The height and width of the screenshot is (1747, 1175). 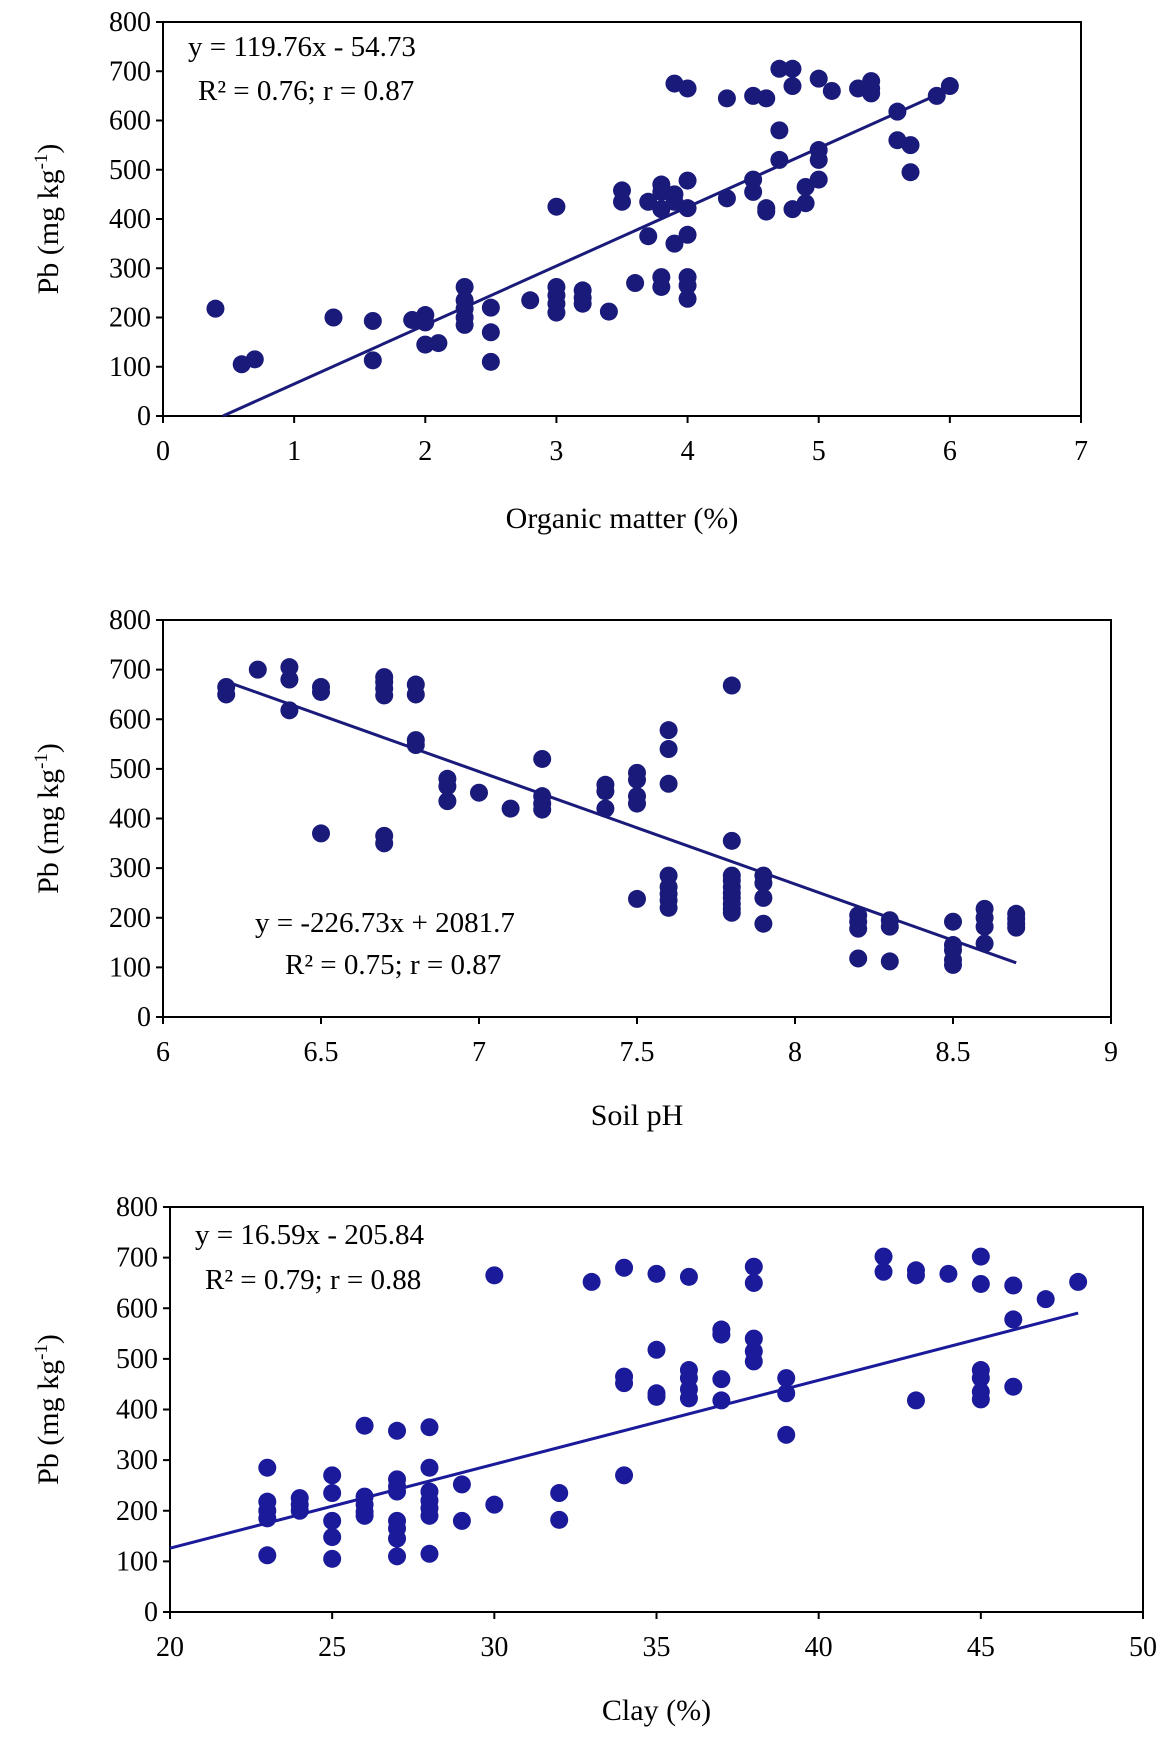 I want to click on x-tick-label: 6, so click(x=950, y=451).